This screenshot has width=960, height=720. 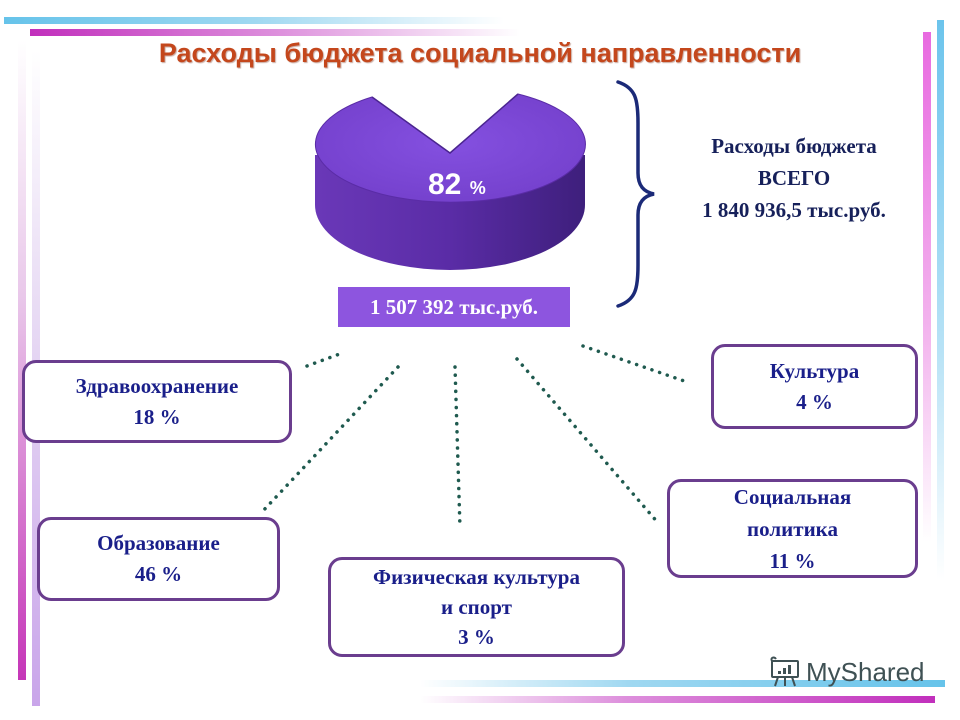 What do you see at coordinates (940, 300) in the screenshot?
I see `decor-bar-right-blue` at bounding box center [940, 300].